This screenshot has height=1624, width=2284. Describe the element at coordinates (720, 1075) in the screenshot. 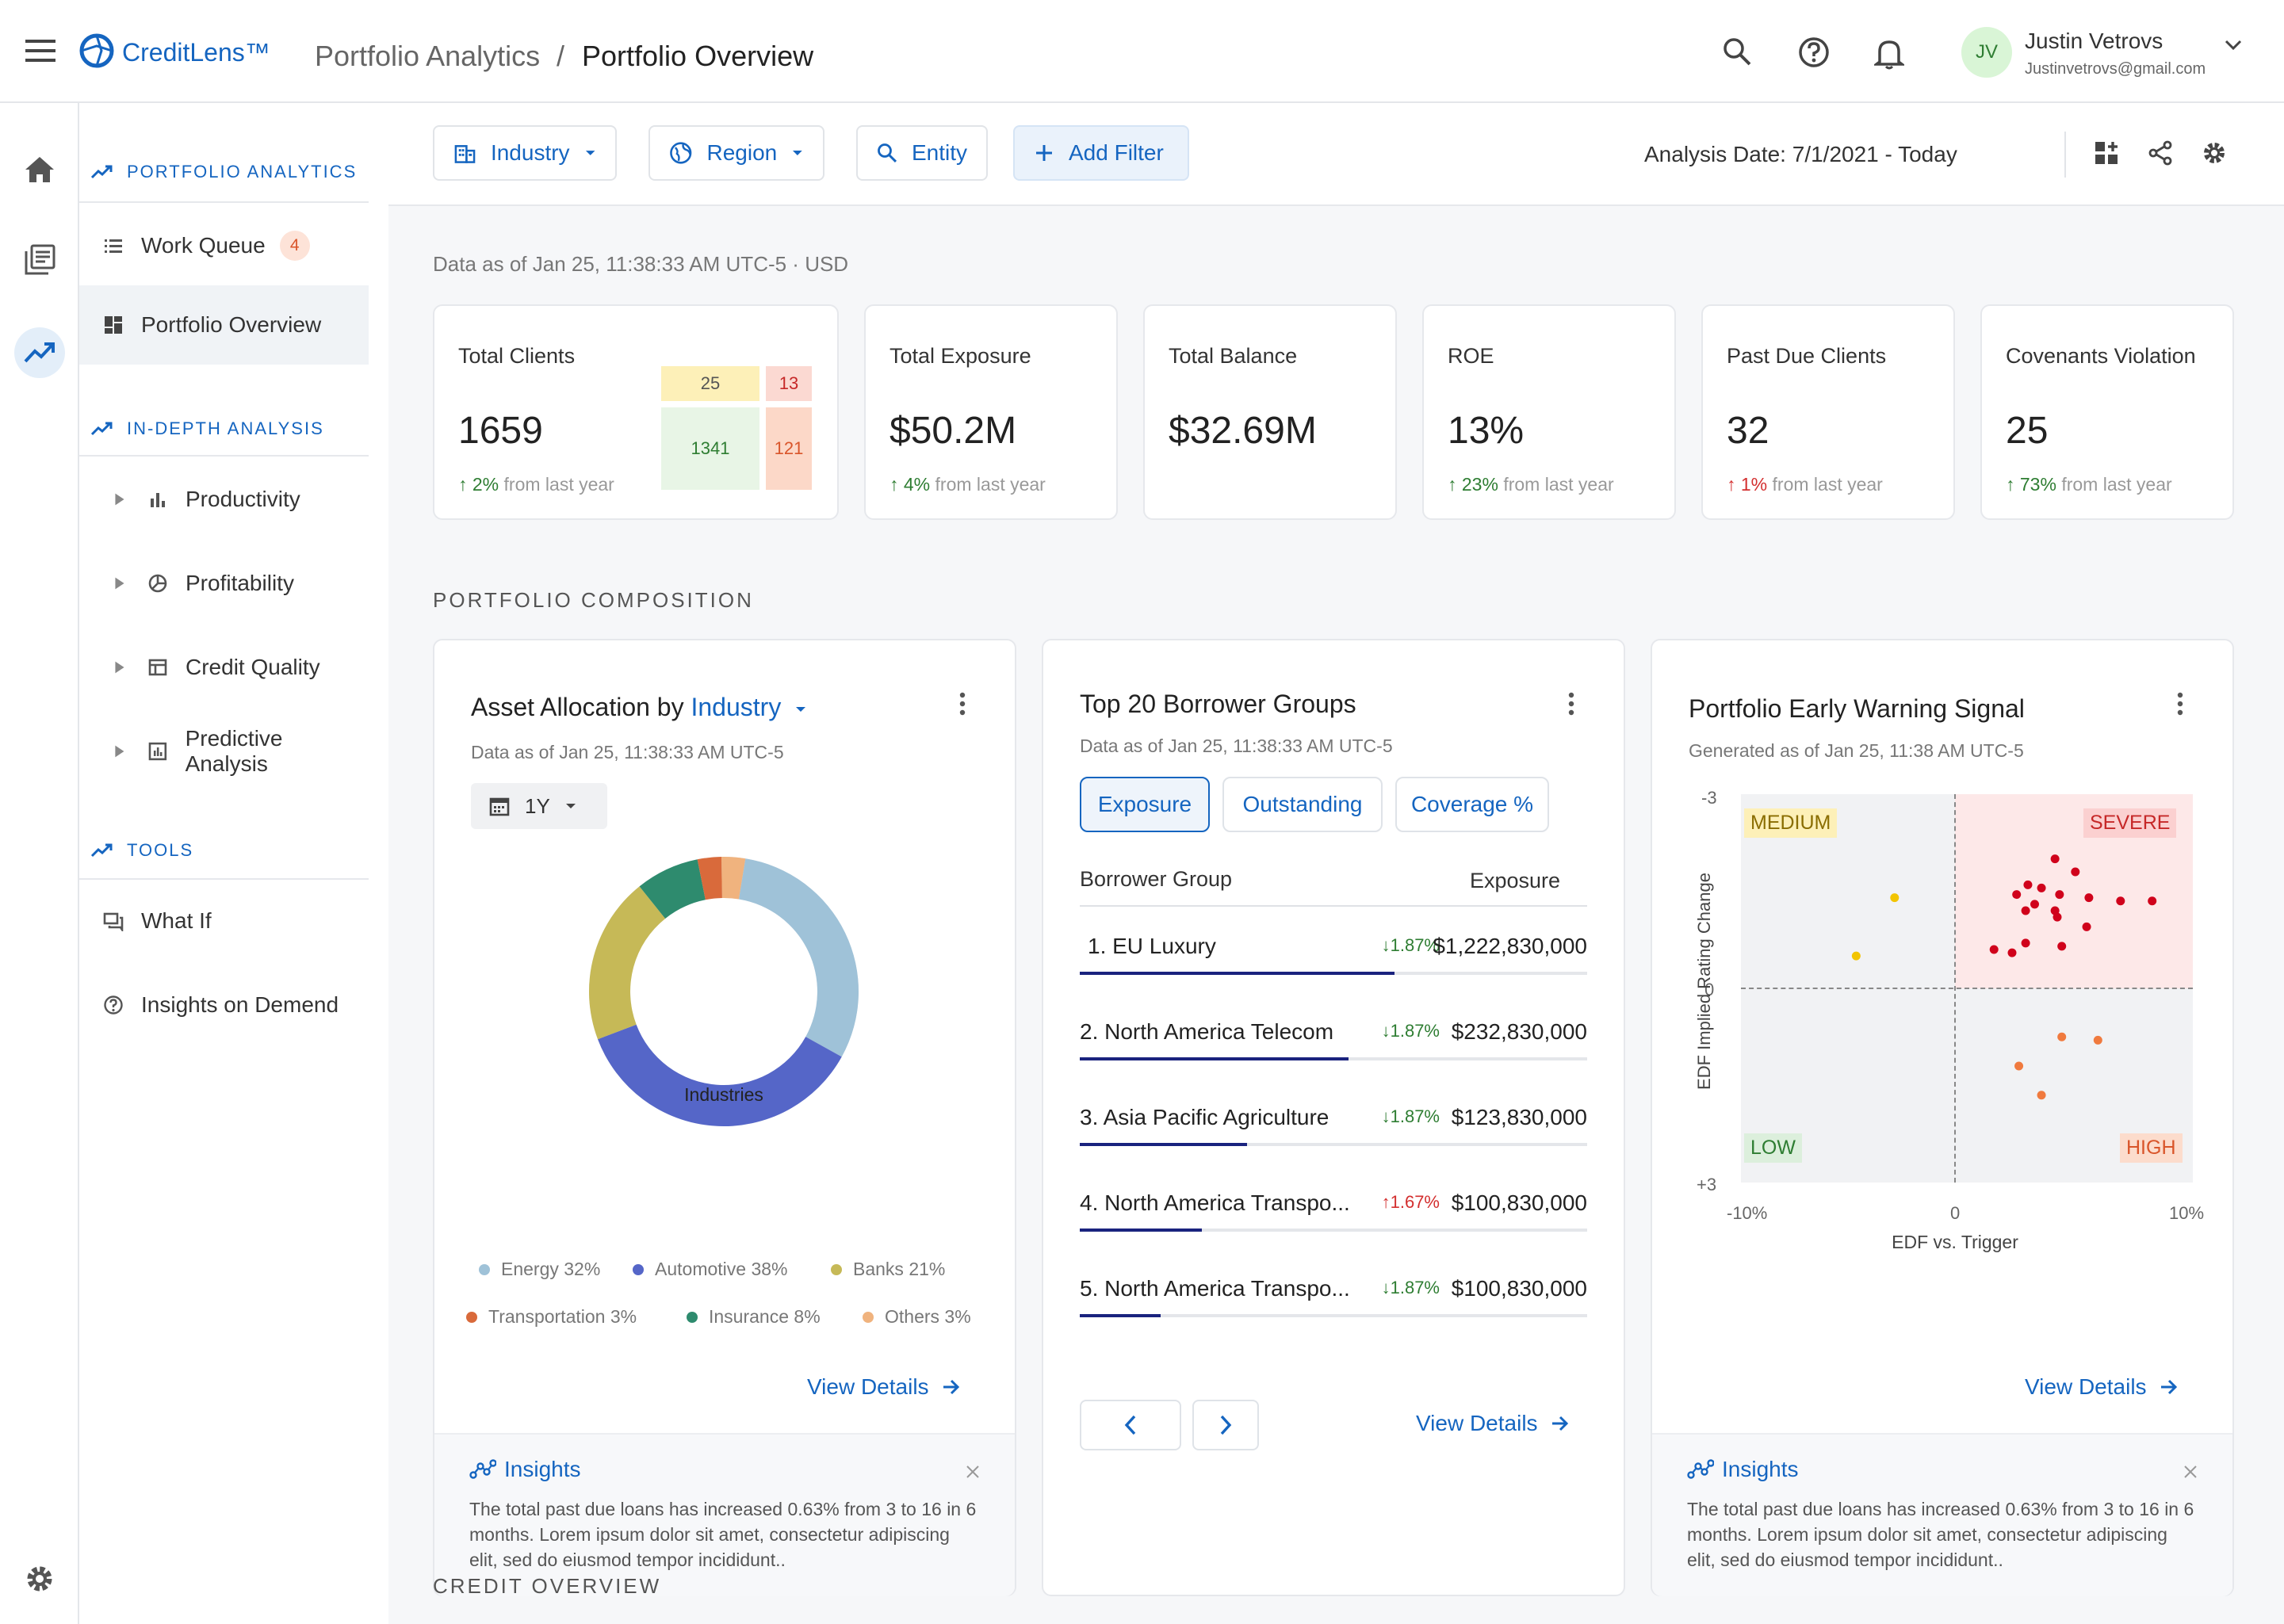

I see `donut-slice-automotive` at that location.